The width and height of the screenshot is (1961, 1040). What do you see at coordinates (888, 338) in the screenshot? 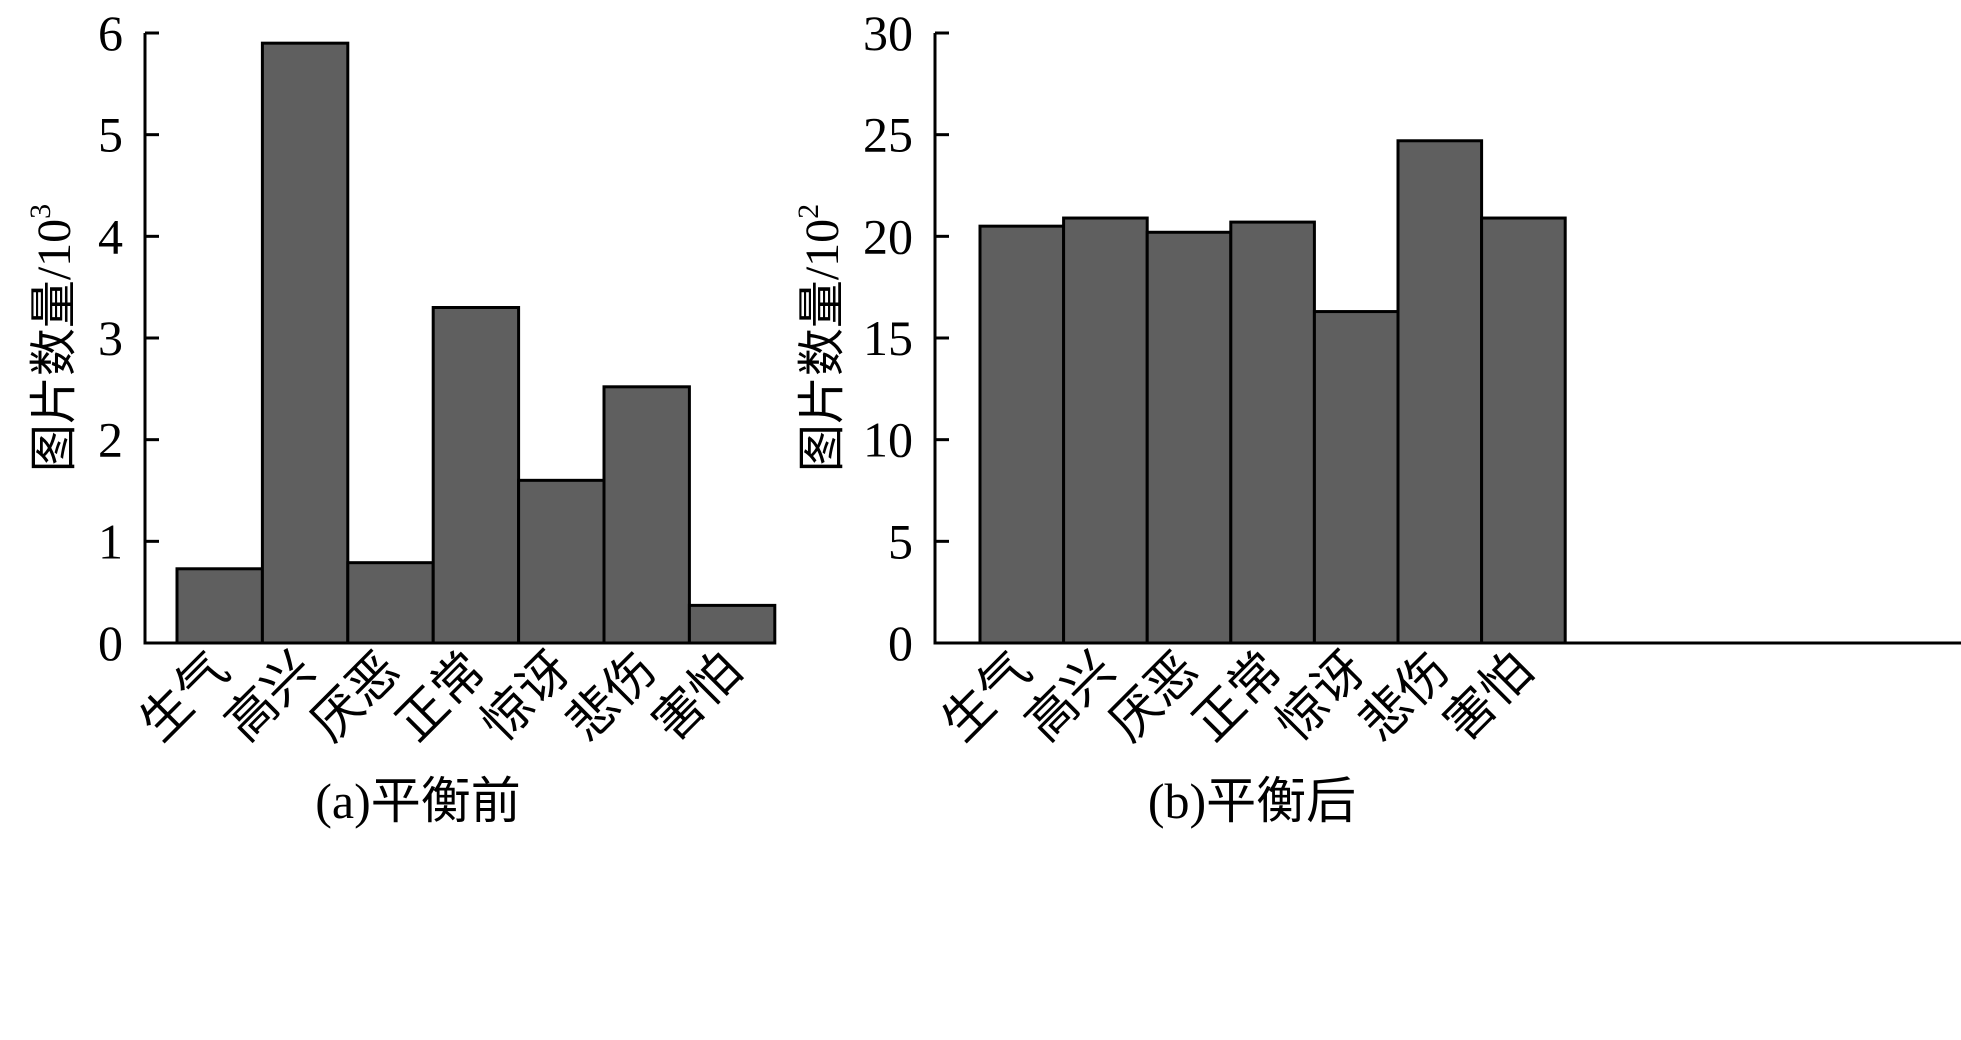
I see `y-tick-label: 15` at bounding box center [888, 338].